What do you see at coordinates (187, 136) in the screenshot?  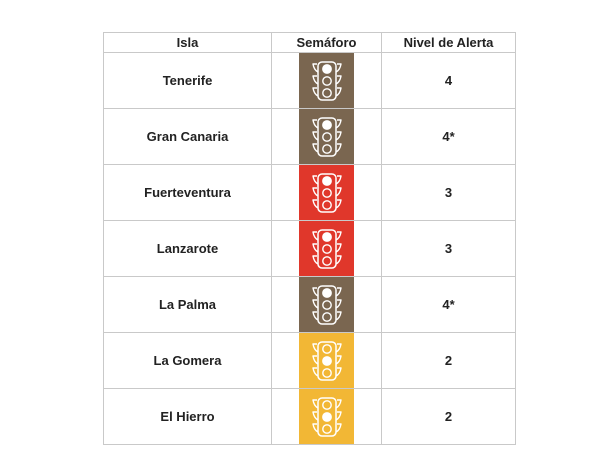 I see `island-name: Gran Canaria` at bounding box center [187, 136].